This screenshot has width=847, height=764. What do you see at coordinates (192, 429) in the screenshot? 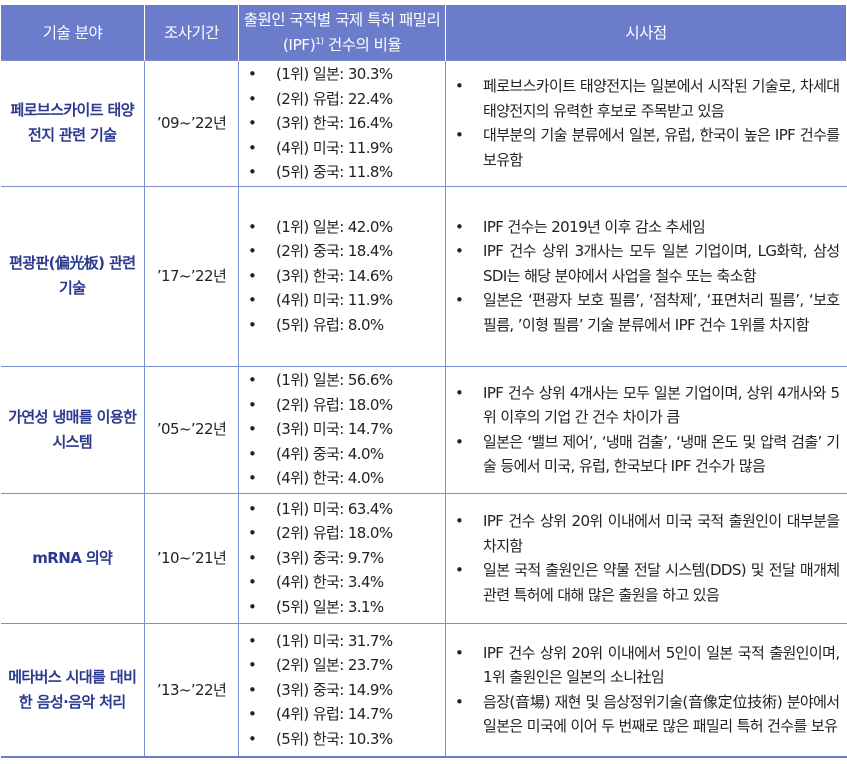
I see `survey-period: ’05~’22년` at bounding box center [192, 429].